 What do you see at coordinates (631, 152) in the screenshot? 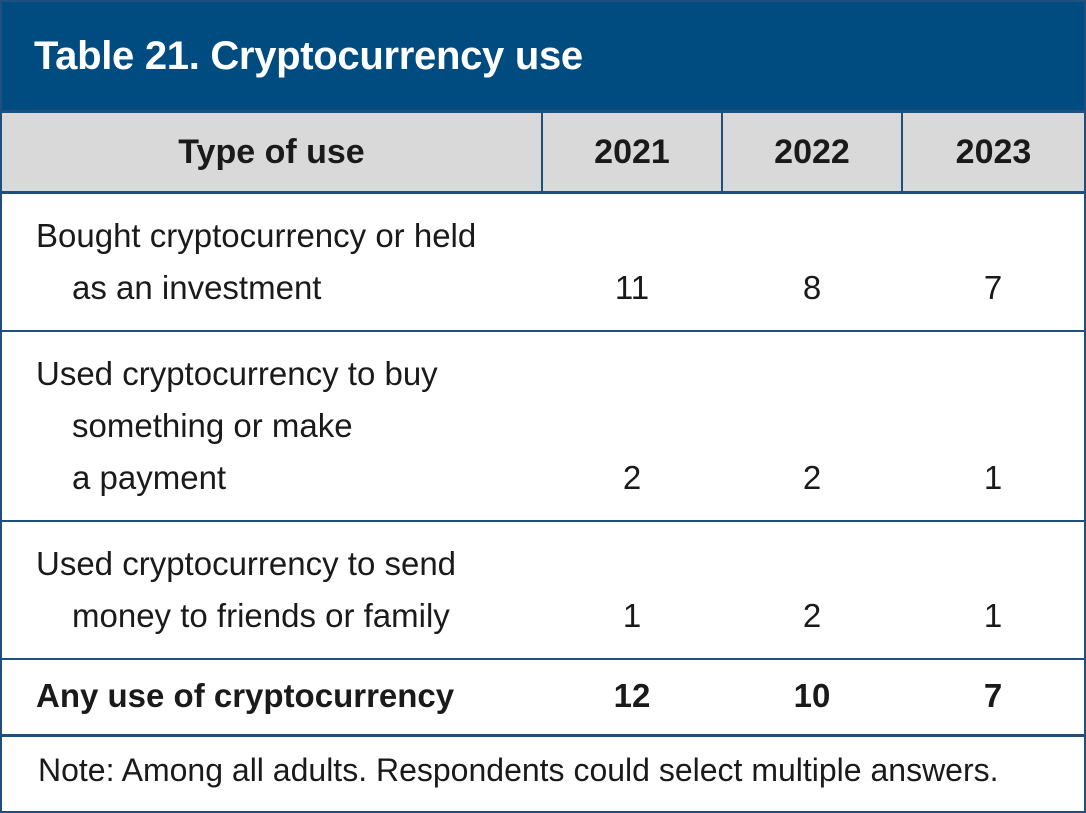
I see `column-header-2021: 2021` at bounding box center [631, 152].